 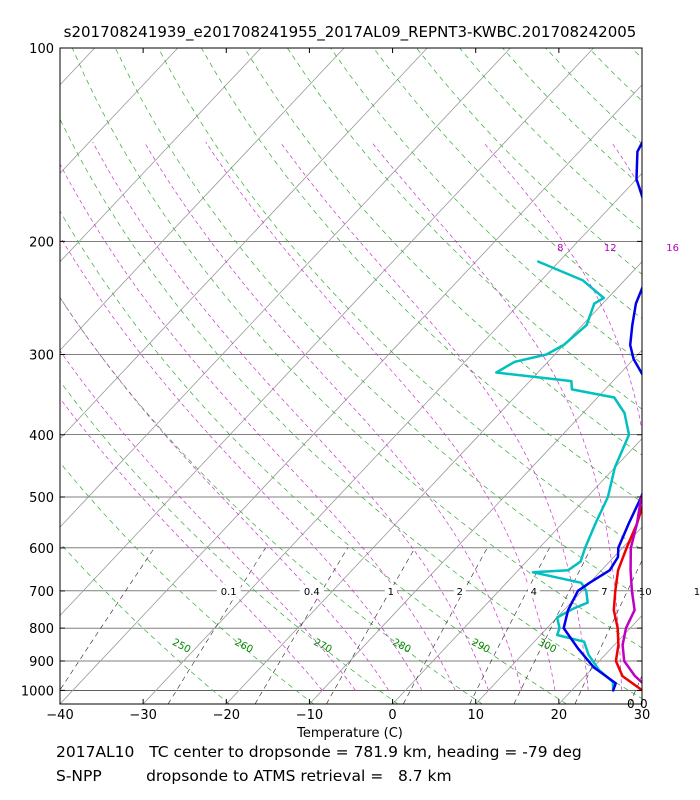 What do you see at coordinates (481, 646) in the screenshot?
I see `dry-adiabat-label: 290` at bounding box center [481, 646].